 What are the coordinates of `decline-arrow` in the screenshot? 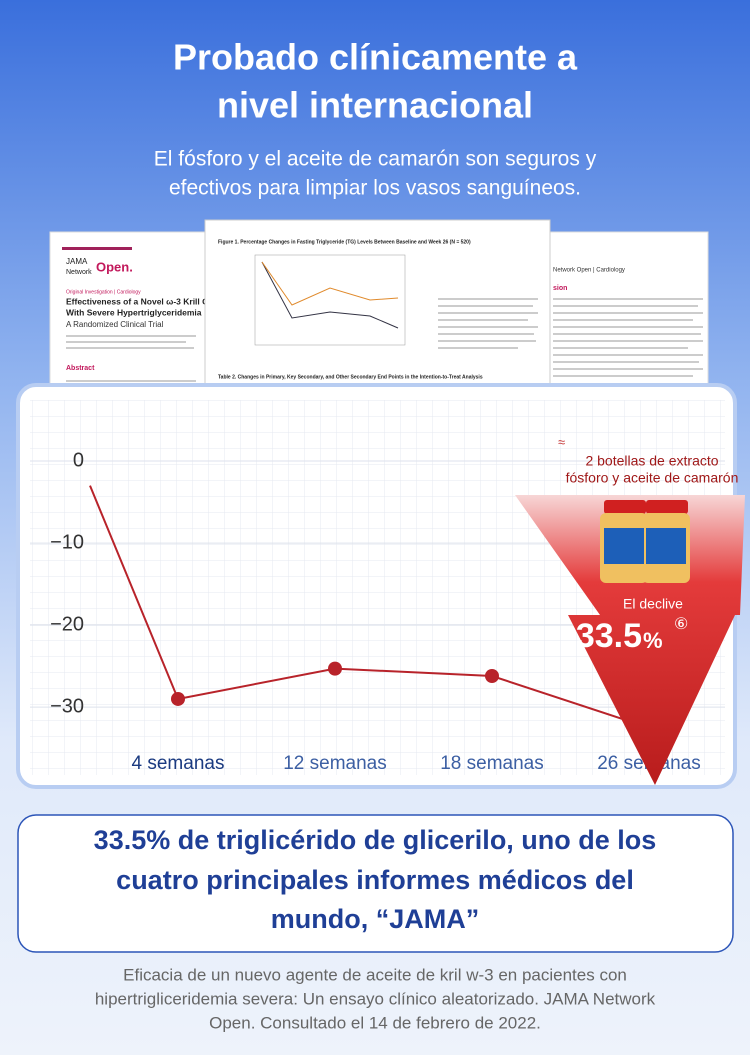 It's located at (630, 640).